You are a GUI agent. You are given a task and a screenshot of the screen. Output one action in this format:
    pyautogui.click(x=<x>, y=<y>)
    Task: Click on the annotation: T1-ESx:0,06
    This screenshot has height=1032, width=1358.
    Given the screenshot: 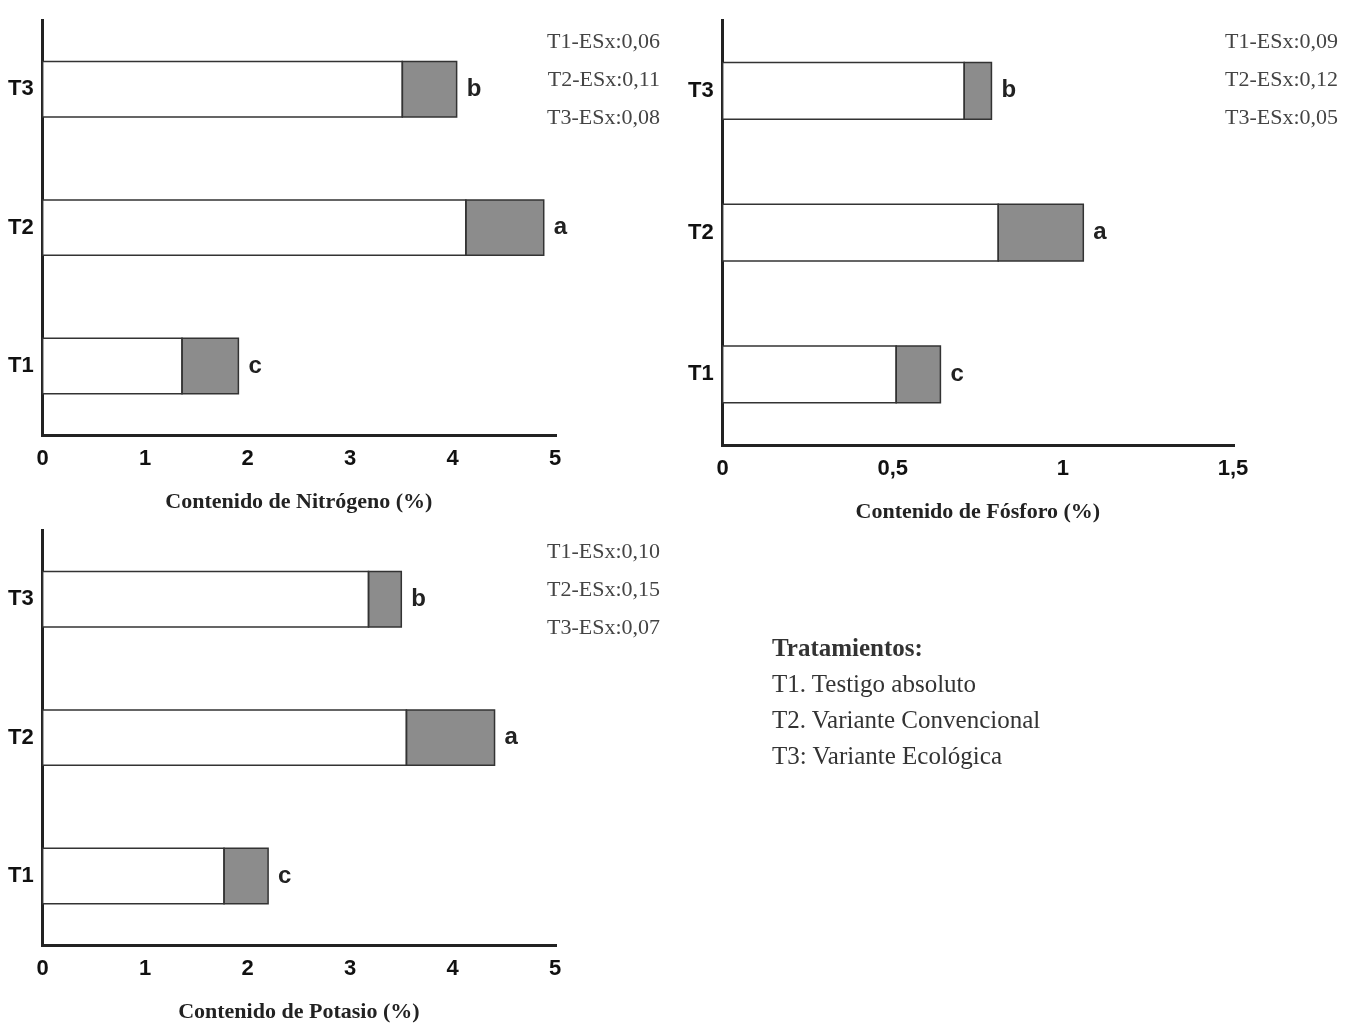 What is the action you would take?
    pyautogui.click(x=603, y=40)
    